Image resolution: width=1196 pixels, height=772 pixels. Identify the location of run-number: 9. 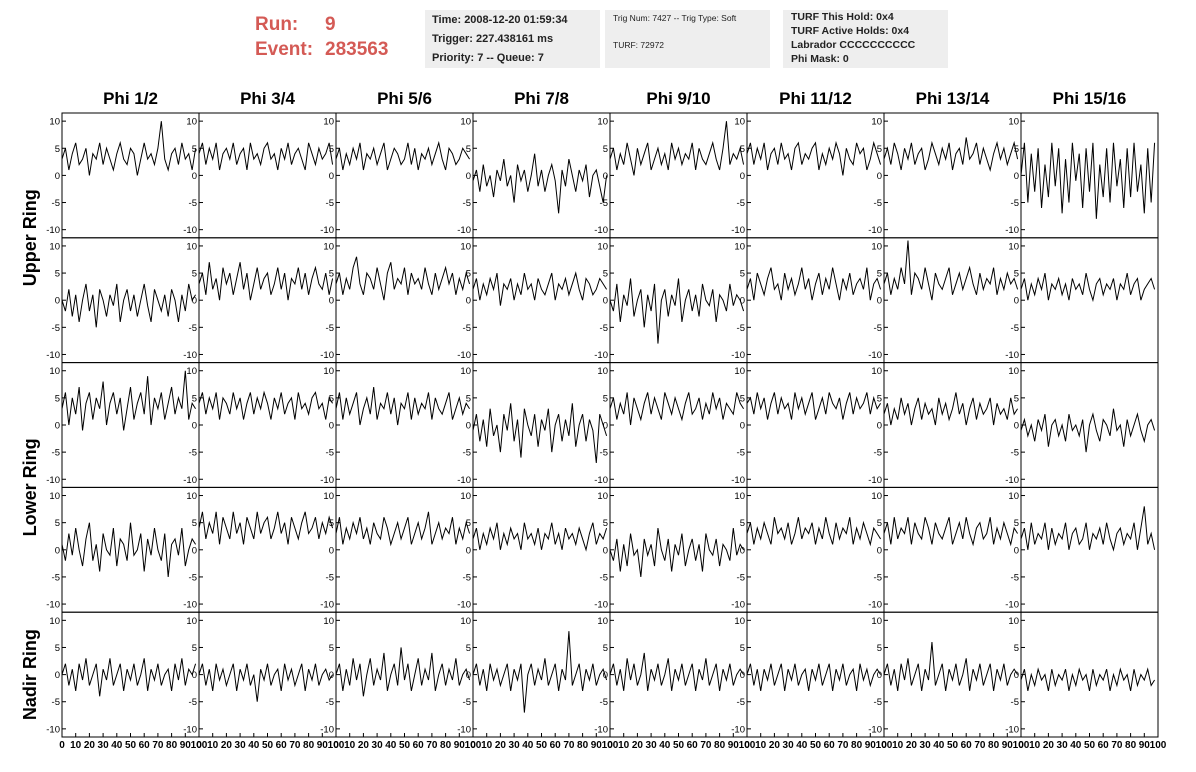
(330, 24).